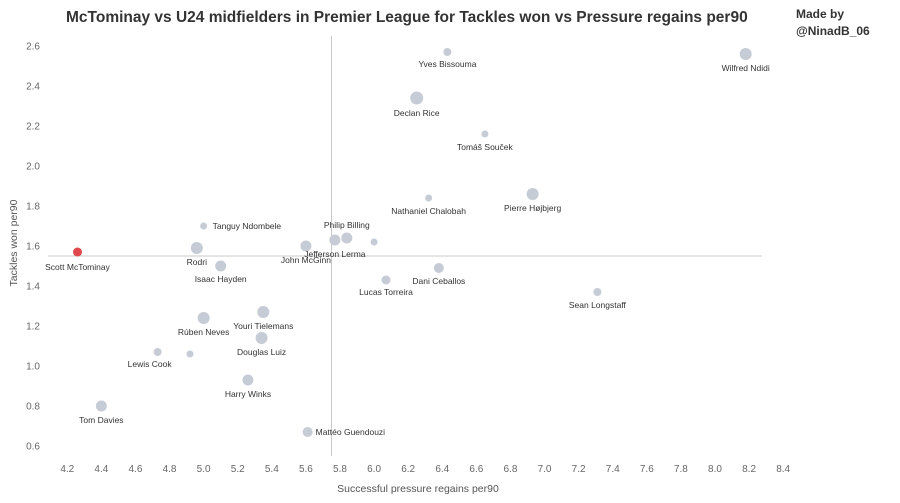 This screenshot has width=900, height=503. Describe the element at coordinates (33, 127) in the screenshot. I see `y-tick-label: 2.2` at that location.